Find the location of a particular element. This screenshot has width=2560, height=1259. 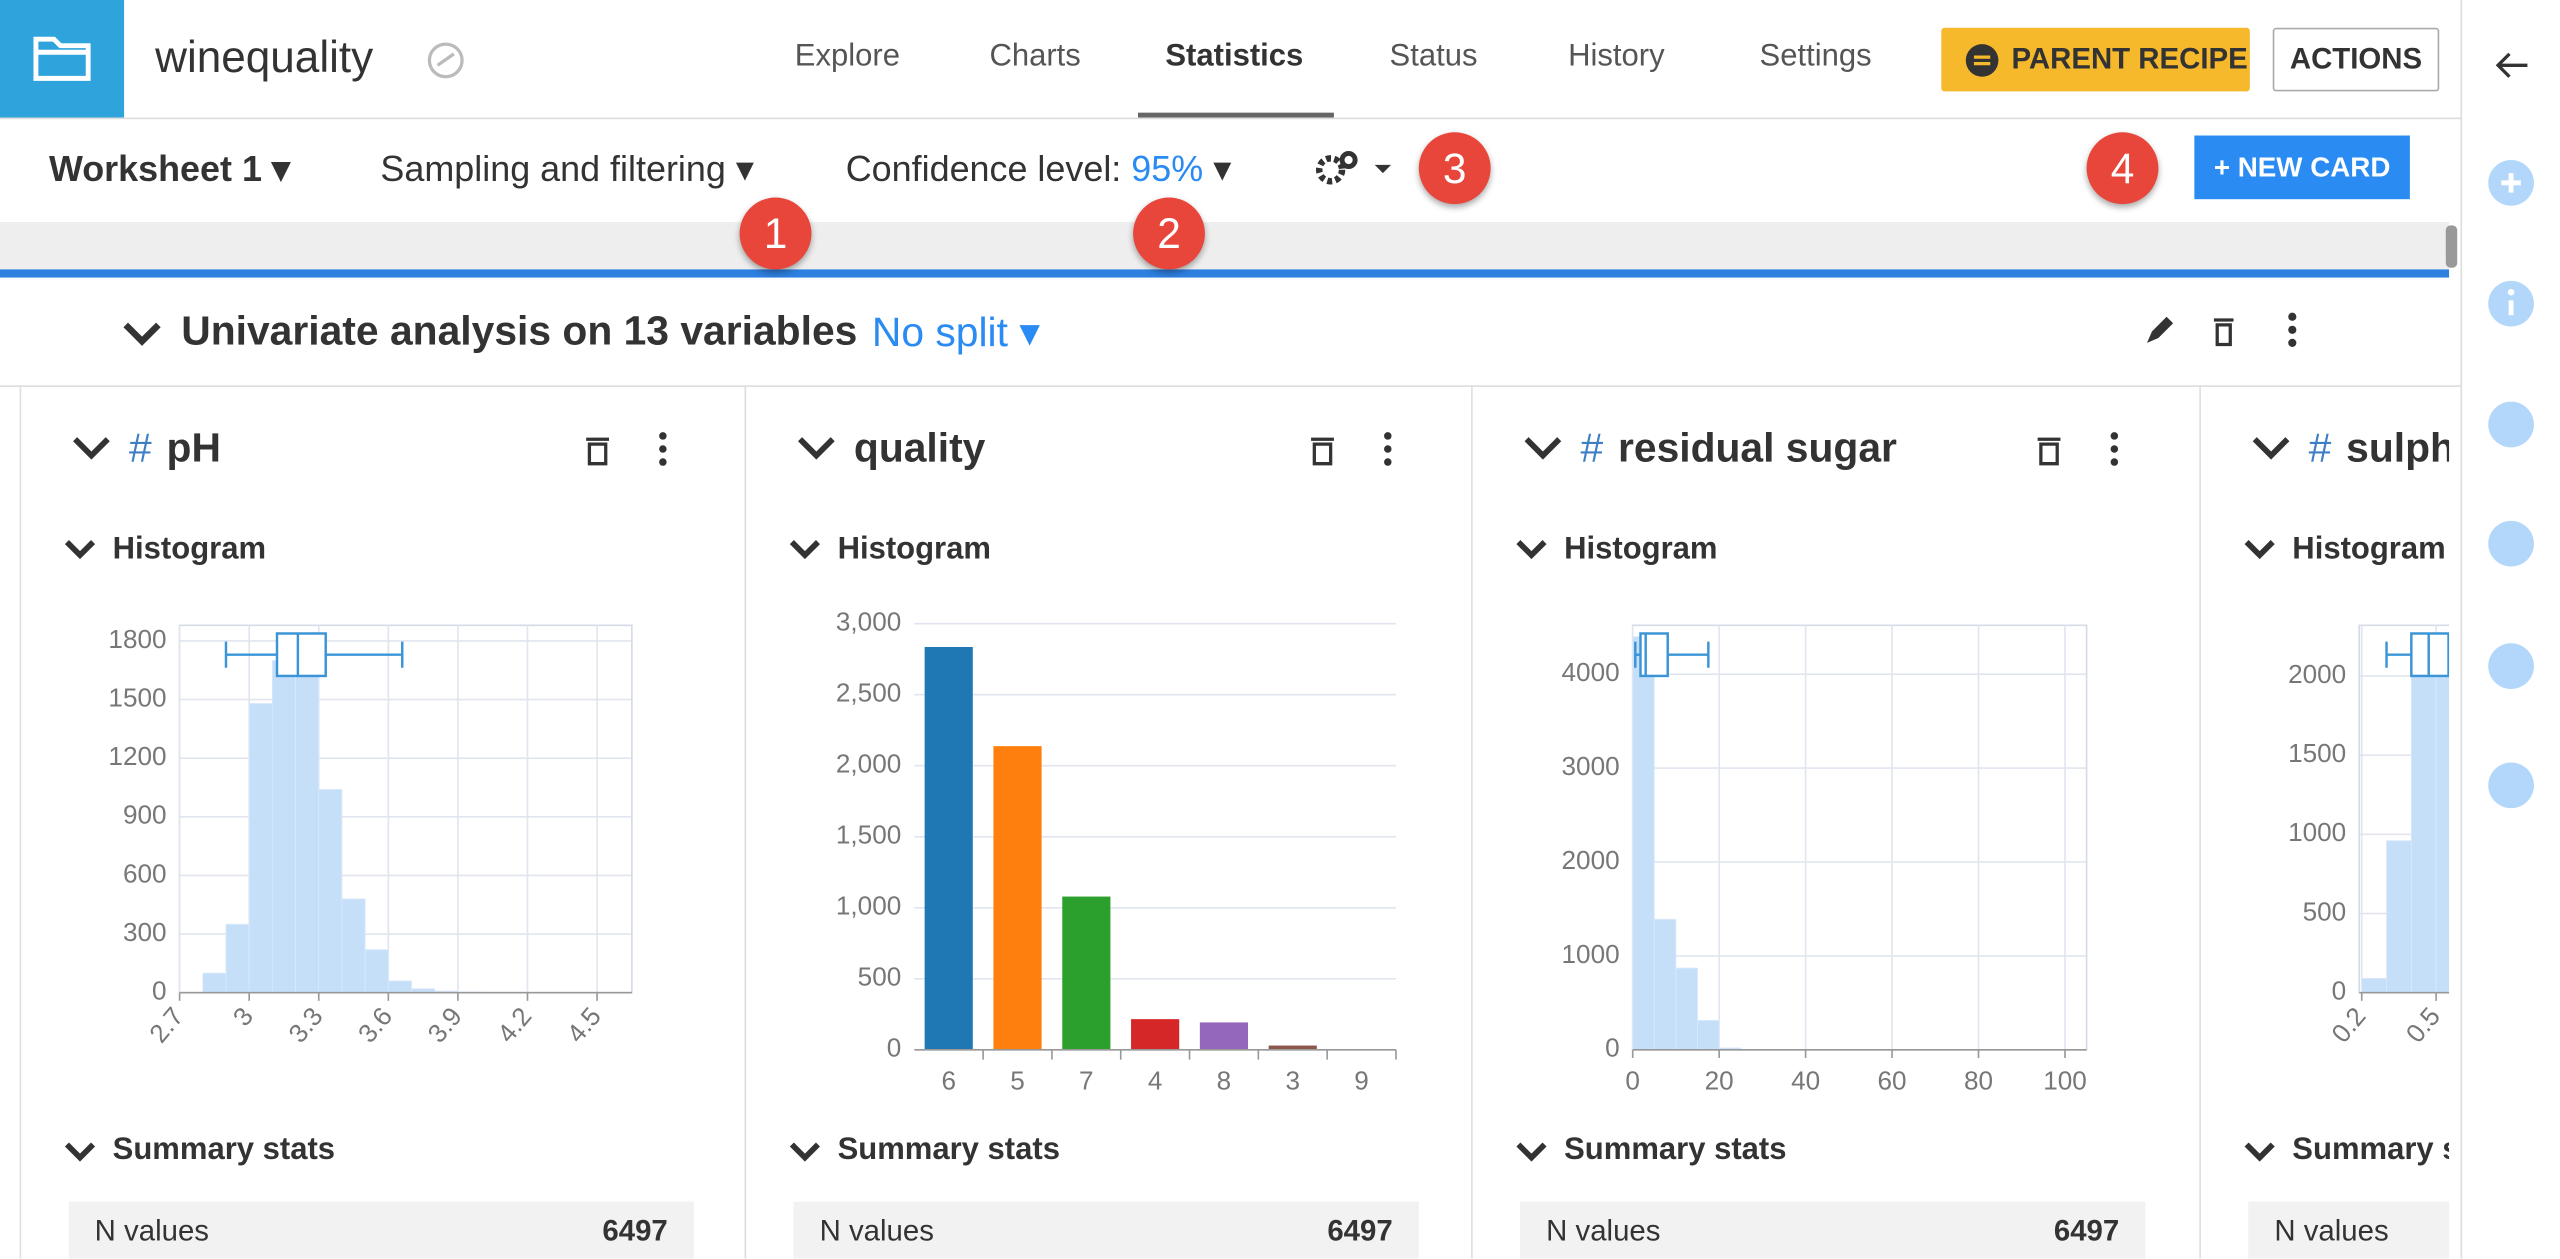

x-tick-label: 6 is located at coordinates (948, 1080).